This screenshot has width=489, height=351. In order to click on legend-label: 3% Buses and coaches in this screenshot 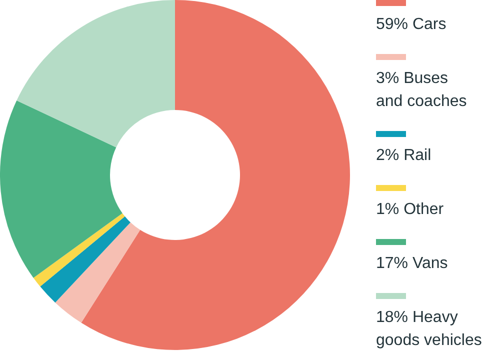, I will do `click(421, 90)`.